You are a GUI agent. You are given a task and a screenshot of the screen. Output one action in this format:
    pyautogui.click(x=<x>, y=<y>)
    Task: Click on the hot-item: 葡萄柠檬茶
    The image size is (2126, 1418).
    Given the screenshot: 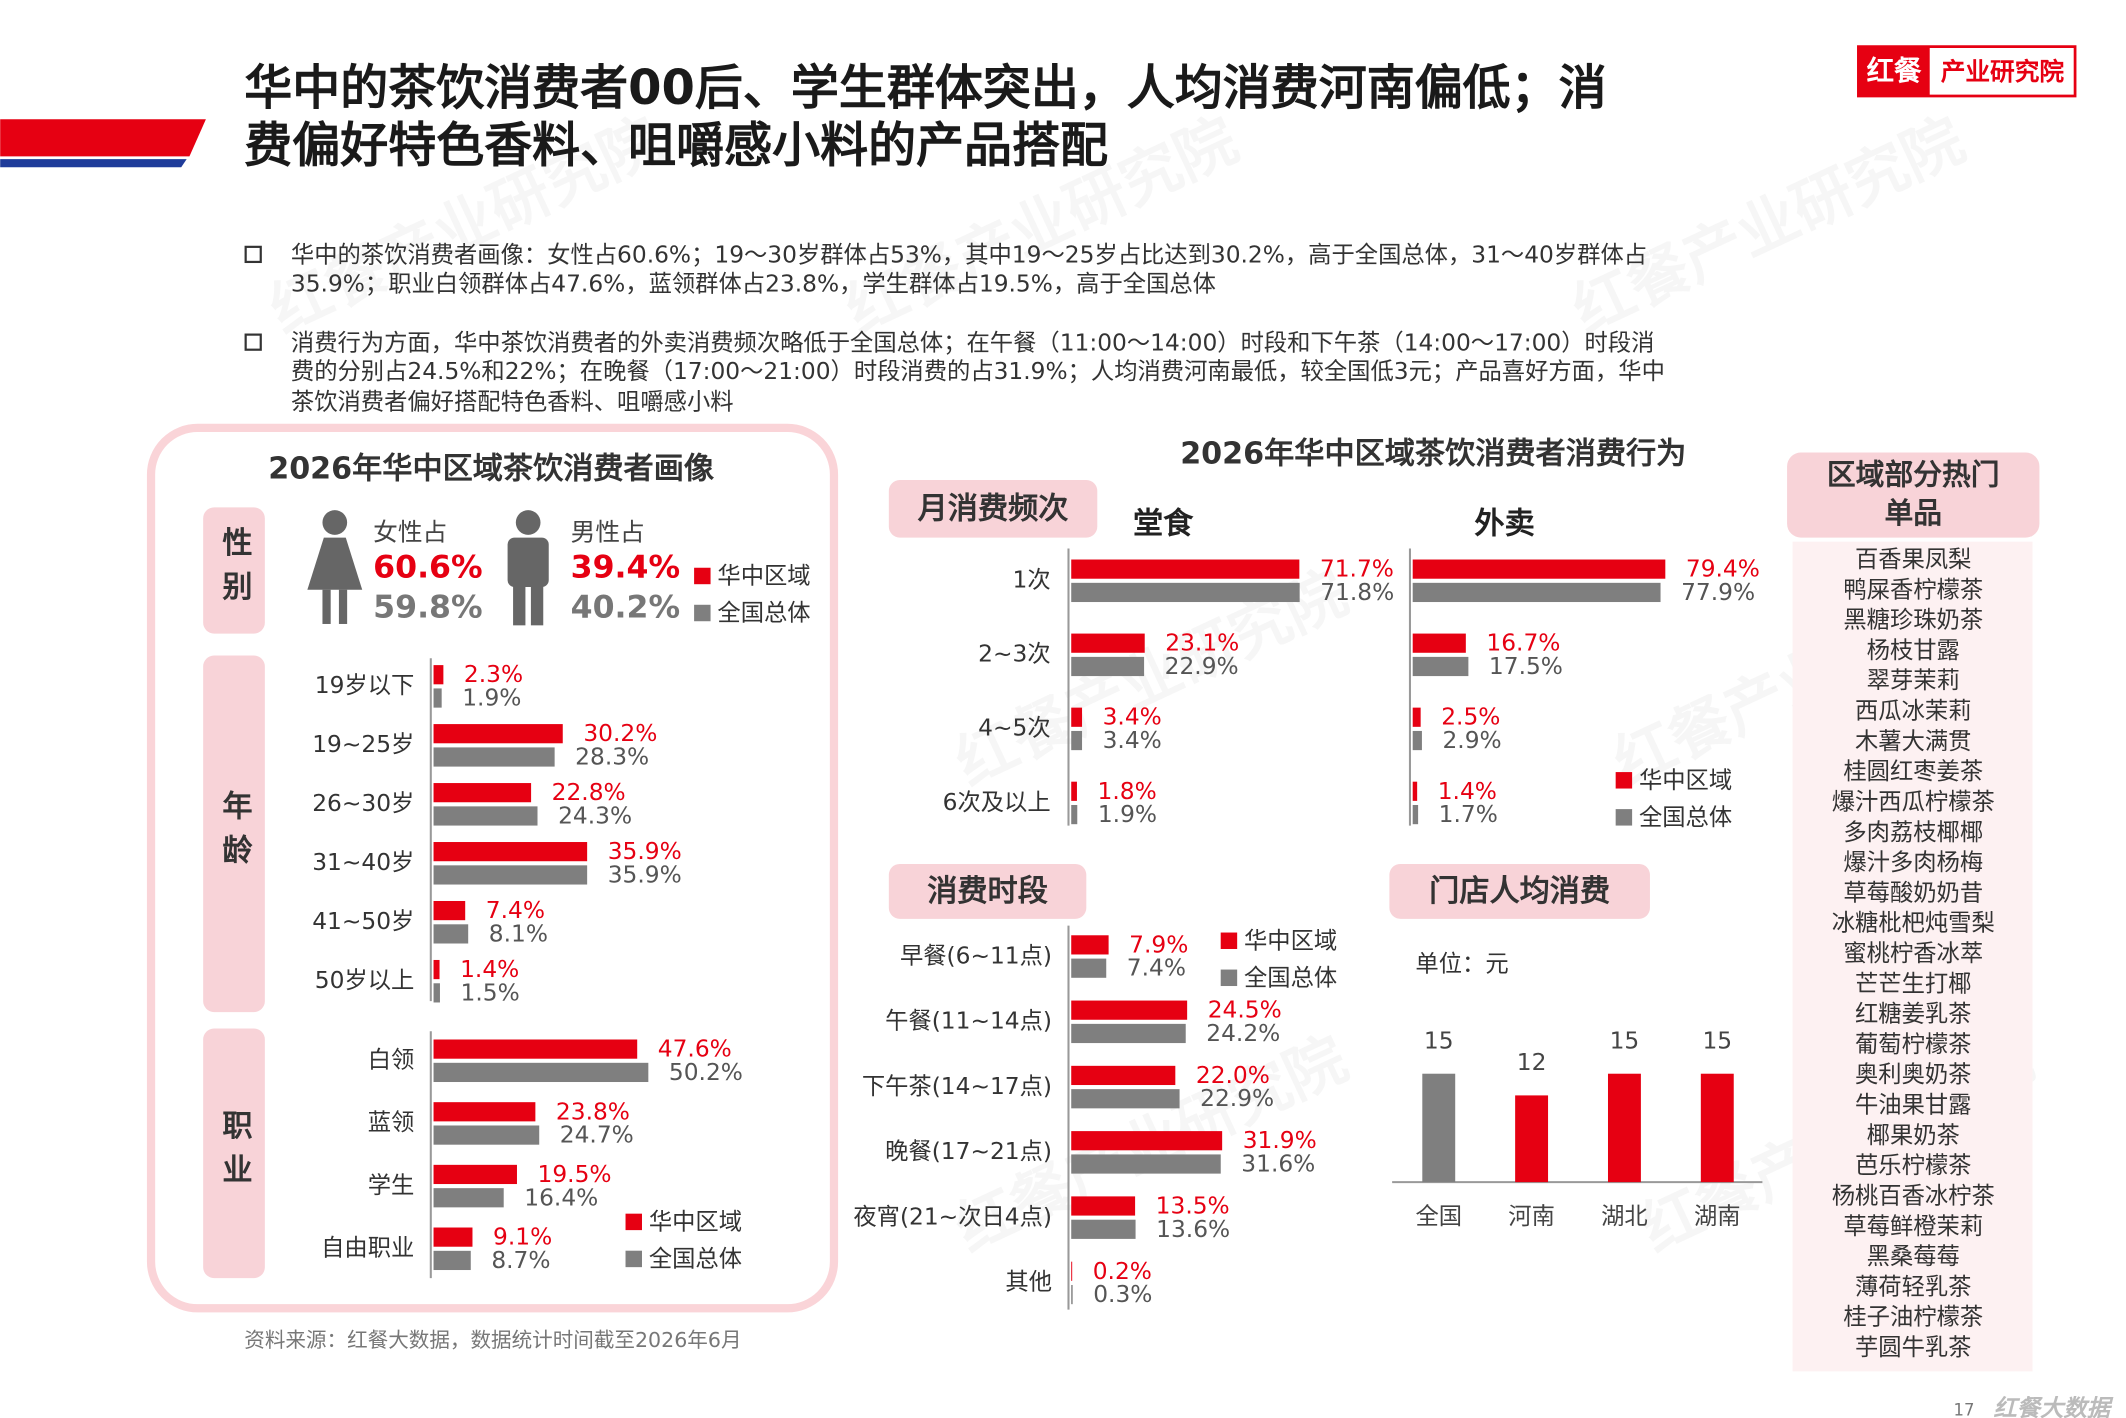 What is the action you would take?
    pyautogui.click(x=1913, y=1044)
    